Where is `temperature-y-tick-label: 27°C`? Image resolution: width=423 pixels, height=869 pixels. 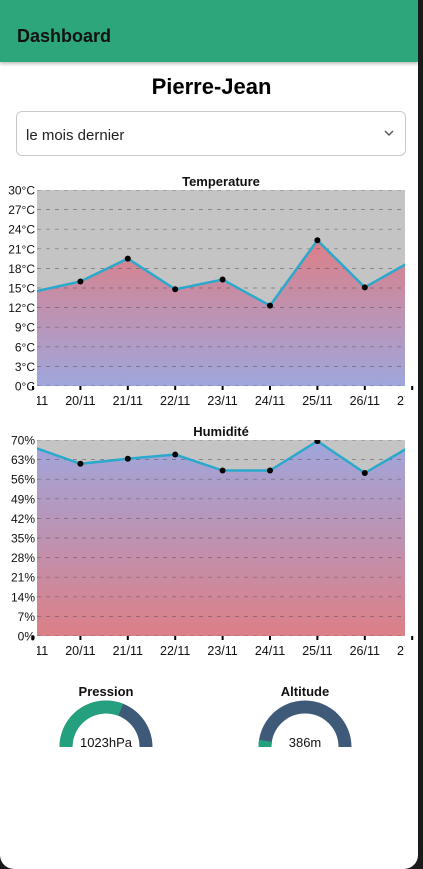 temperature-y-tick-label: 27°C is located at coordinates (21, 210).